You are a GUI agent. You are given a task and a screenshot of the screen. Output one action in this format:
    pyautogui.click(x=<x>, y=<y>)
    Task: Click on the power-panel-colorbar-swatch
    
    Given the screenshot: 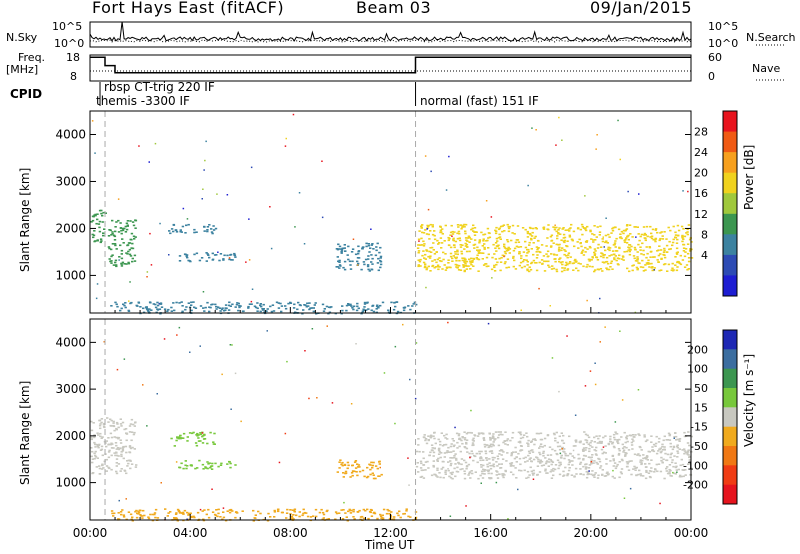 What is the action you would take?
    pyautogui.click(x=730, y=163)
    